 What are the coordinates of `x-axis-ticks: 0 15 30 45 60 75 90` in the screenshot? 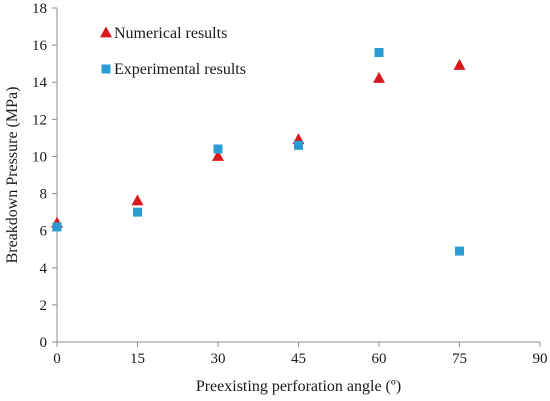 It's located at (300, 354).